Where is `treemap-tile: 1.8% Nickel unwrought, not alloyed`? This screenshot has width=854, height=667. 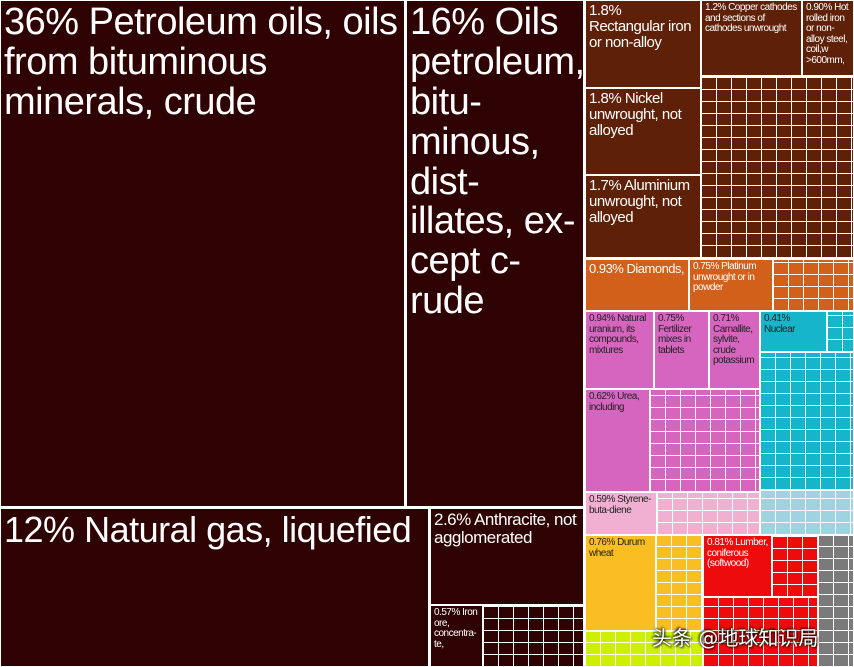 treemap-tile: 1.8% Nickel unwrought, not alloyed is located at coordinates (643, 131).